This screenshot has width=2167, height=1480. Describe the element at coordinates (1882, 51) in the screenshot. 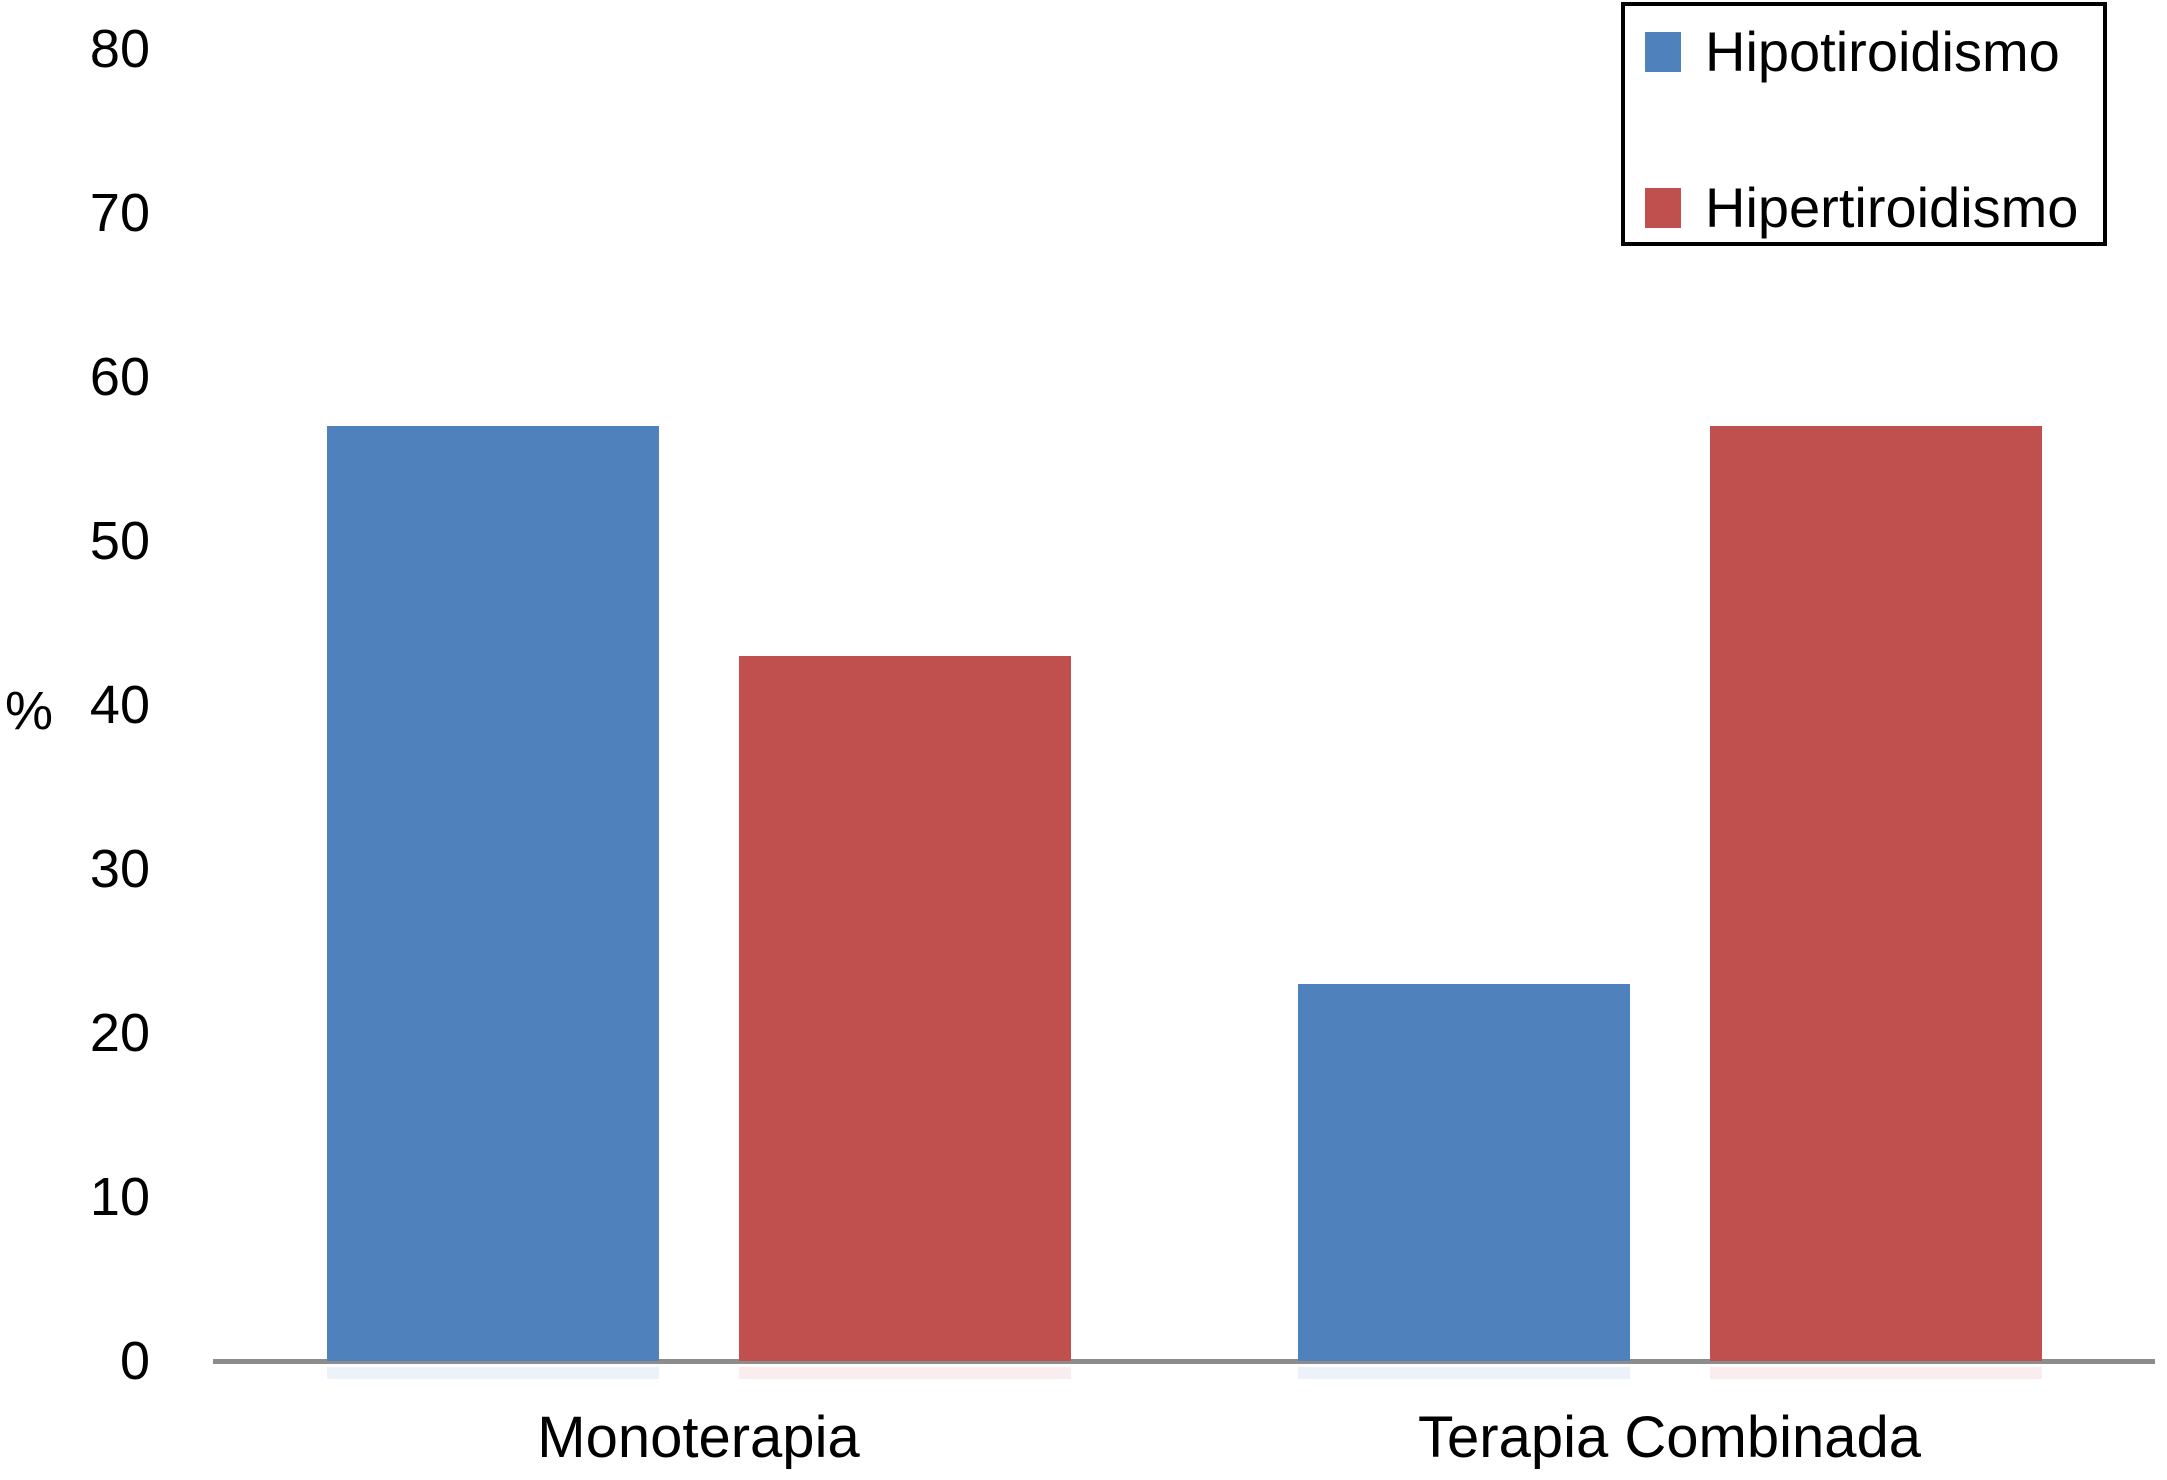

I see `legend-label: Hipotiroidismo` at that location.